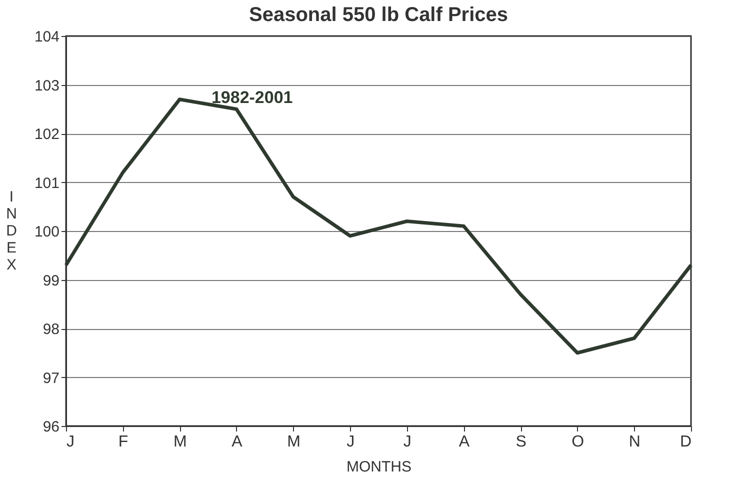  What do you see at coordinates (47, 183) in the screenshot?
I see `y-tick-label: 101` at bounding box center [47, 183].